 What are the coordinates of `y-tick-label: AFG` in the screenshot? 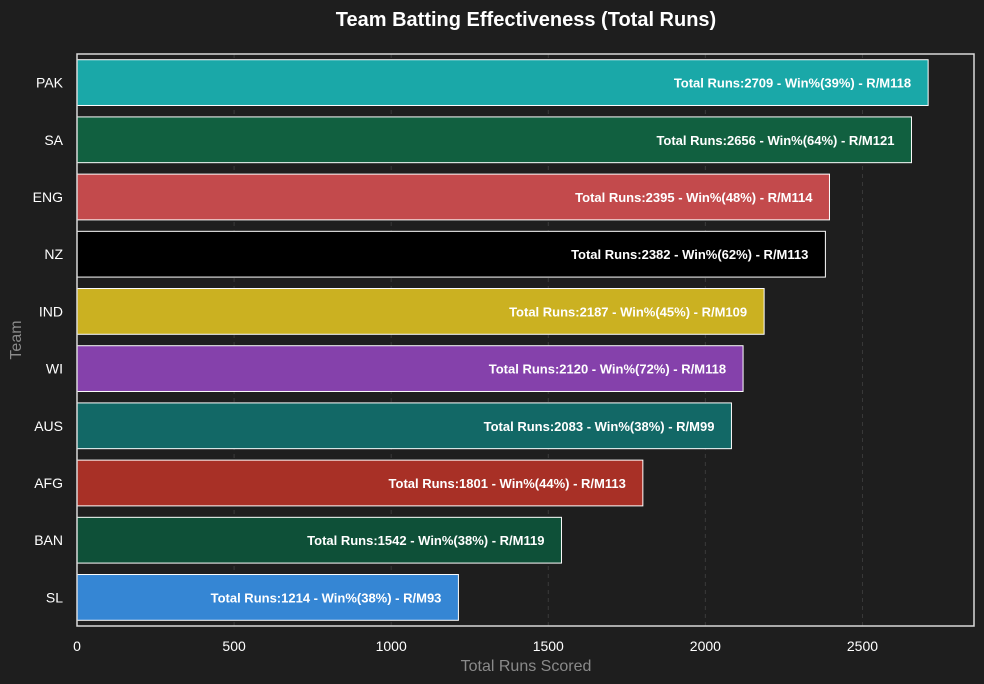 It's located at (48, 483).